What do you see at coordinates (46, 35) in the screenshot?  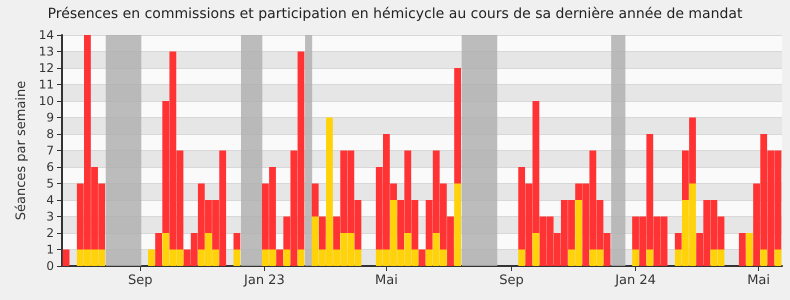 I see `y-tick-label: 14` at bounding box center [46, 35].